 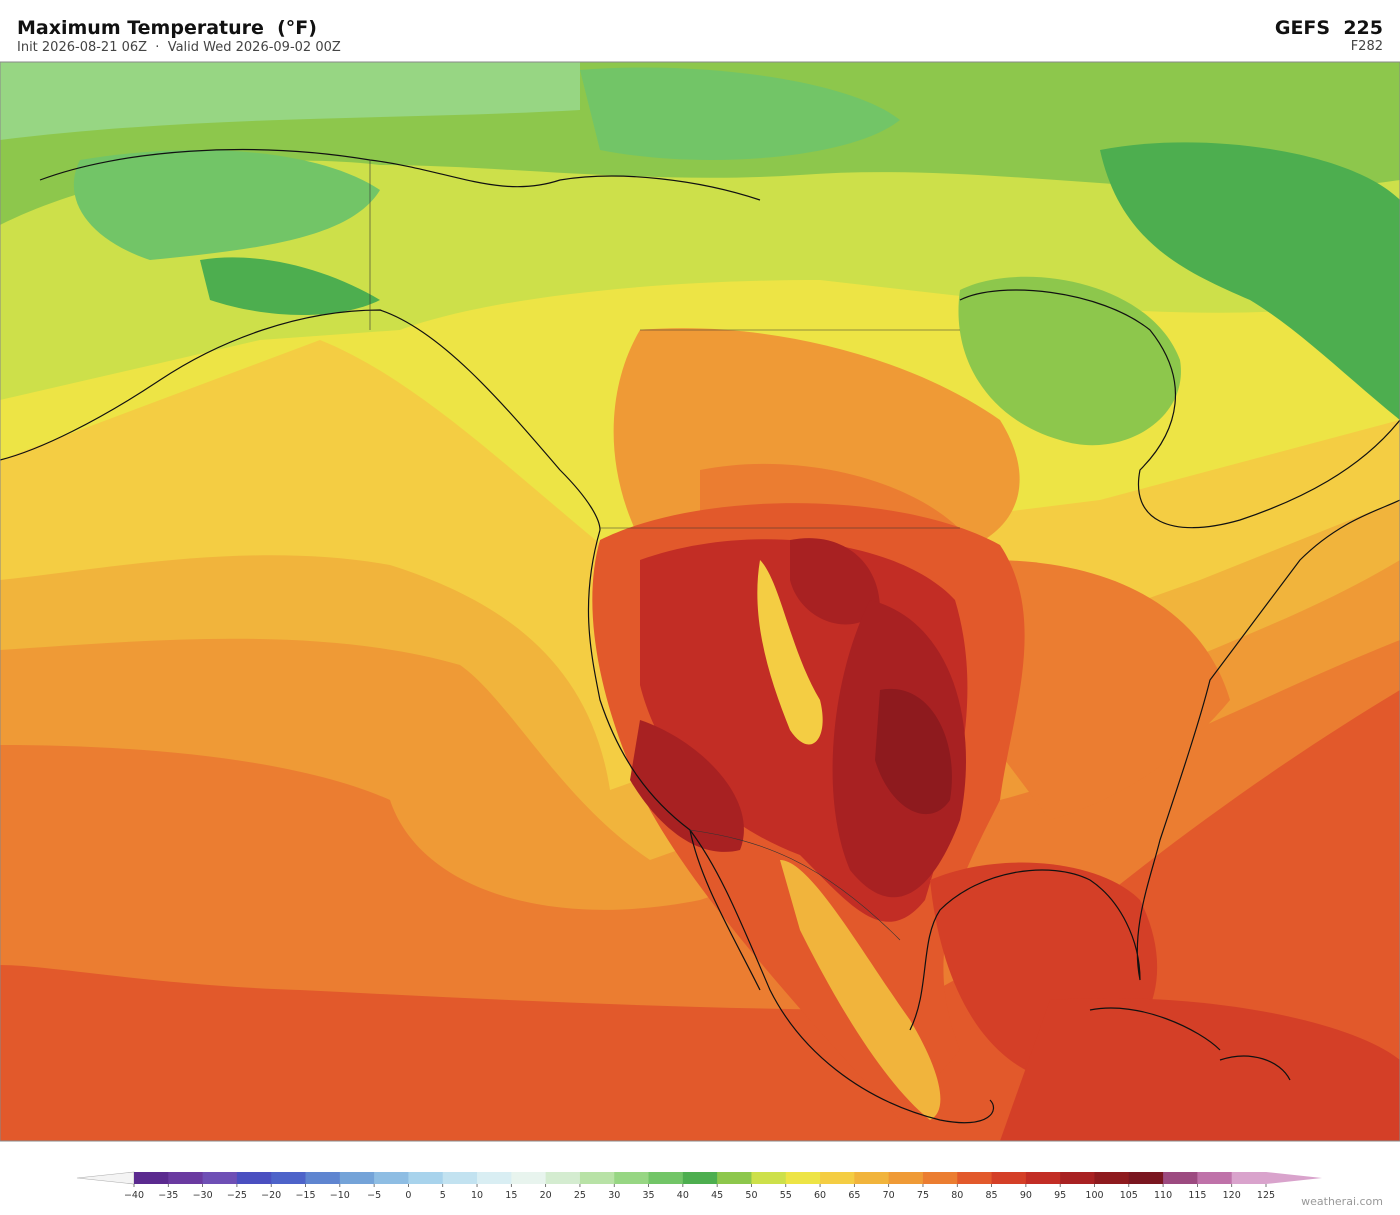 I want to click on forecast-hour: F282, so click(x=1367, y=46).